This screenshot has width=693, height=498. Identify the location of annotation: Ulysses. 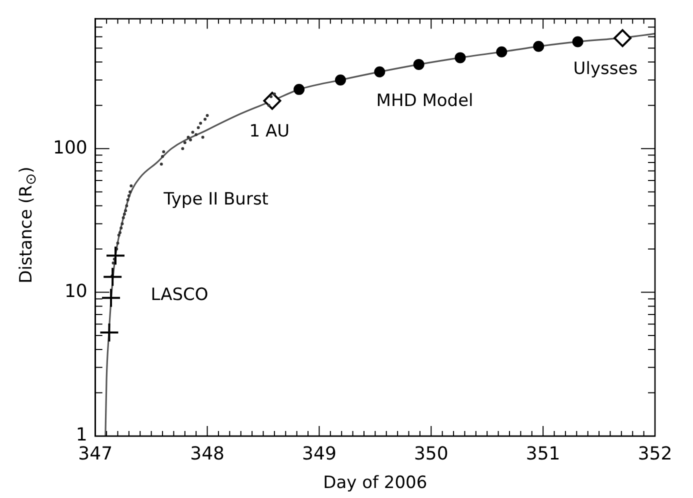
(605, 69).